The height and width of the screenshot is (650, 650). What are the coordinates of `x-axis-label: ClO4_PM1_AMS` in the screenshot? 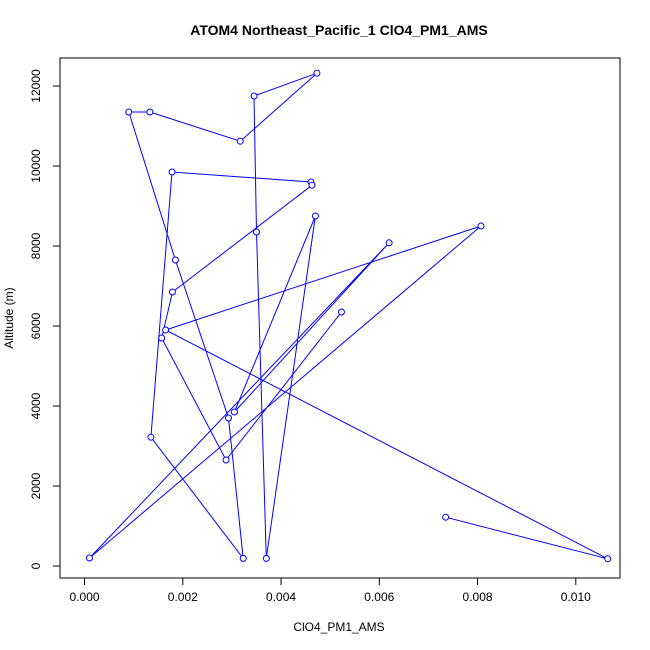 It's located at (338, 627).